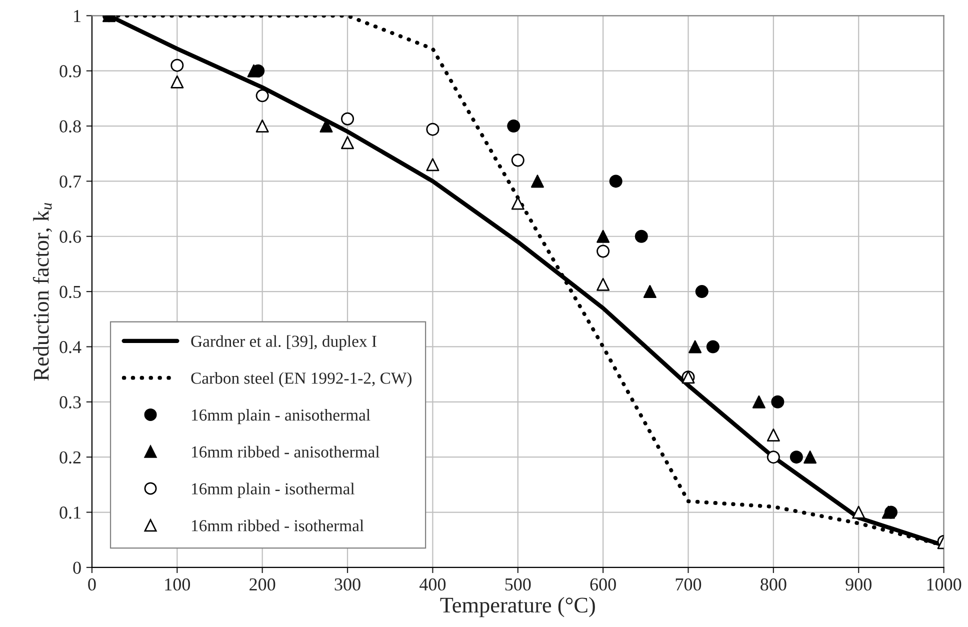 This screenshot has height=627, width=968. Describe the element at coordinates (517, 607) in the screenshot. I see `x-axis-title: Temperature (°C)` at that location.